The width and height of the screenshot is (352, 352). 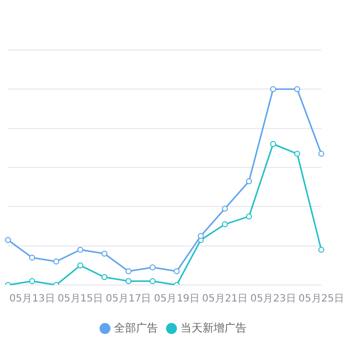 I want to click on x-tick-label: 05月25日, so click(x=321, y=299).